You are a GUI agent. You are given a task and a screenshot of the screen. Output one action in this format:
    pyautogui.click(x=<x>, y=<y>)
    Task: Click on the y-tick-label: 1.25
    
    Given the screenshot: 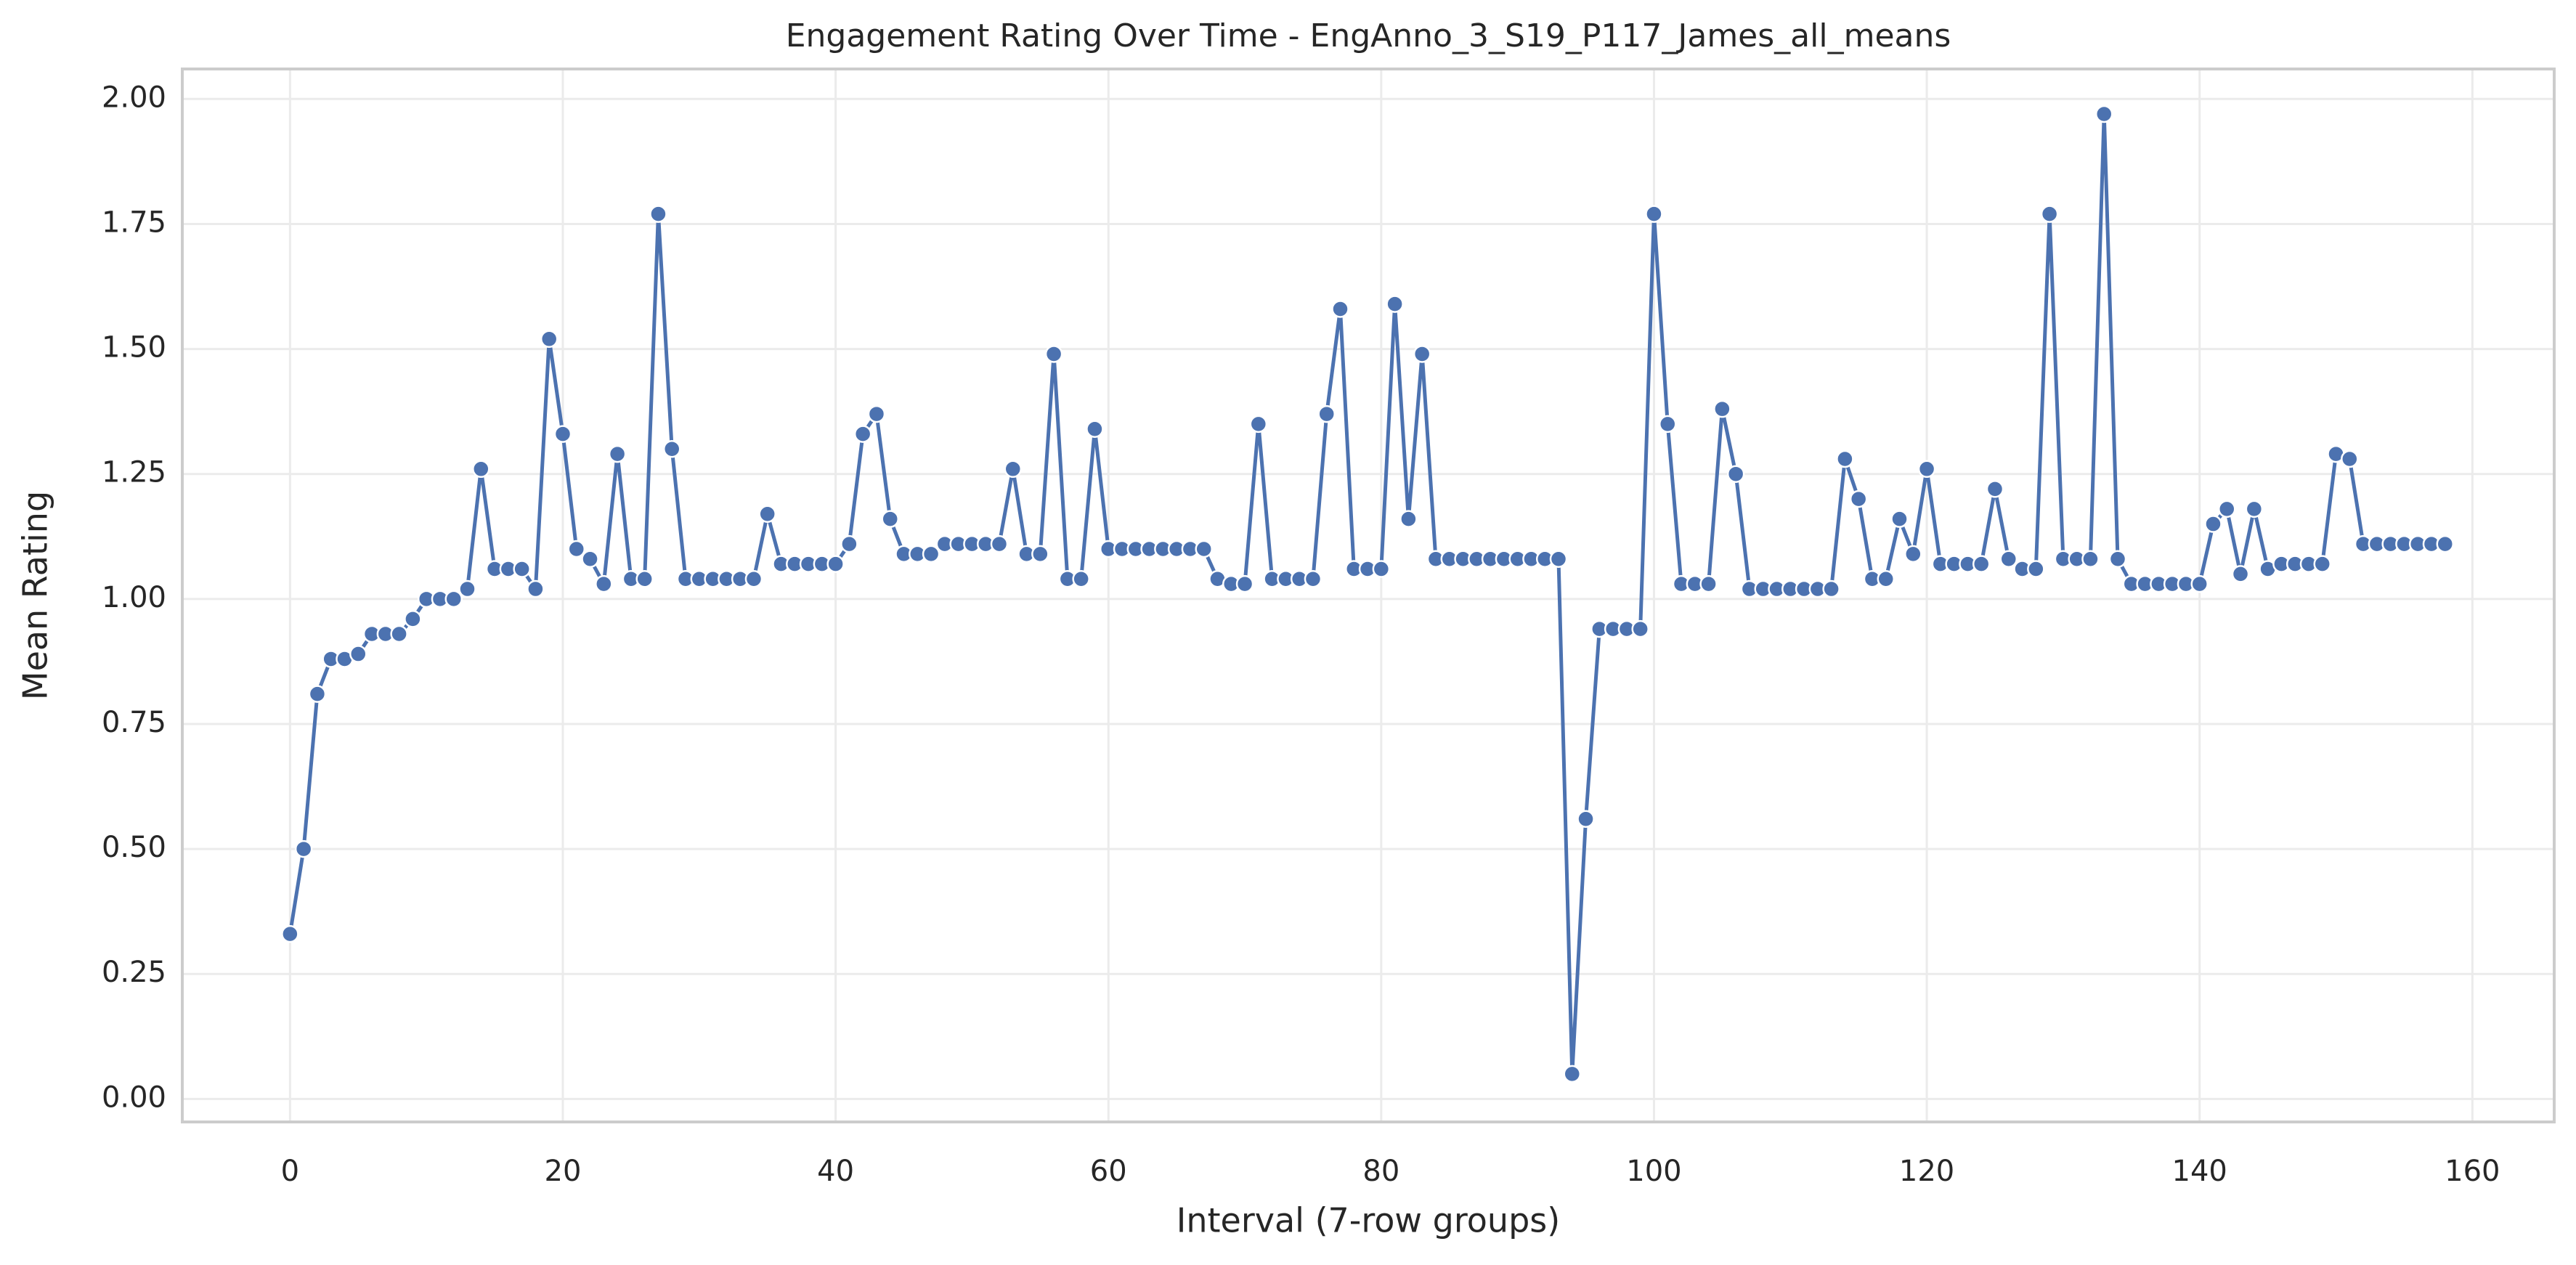 What is the action you would take?
    pyautogui.click(x=134, y=473)
    